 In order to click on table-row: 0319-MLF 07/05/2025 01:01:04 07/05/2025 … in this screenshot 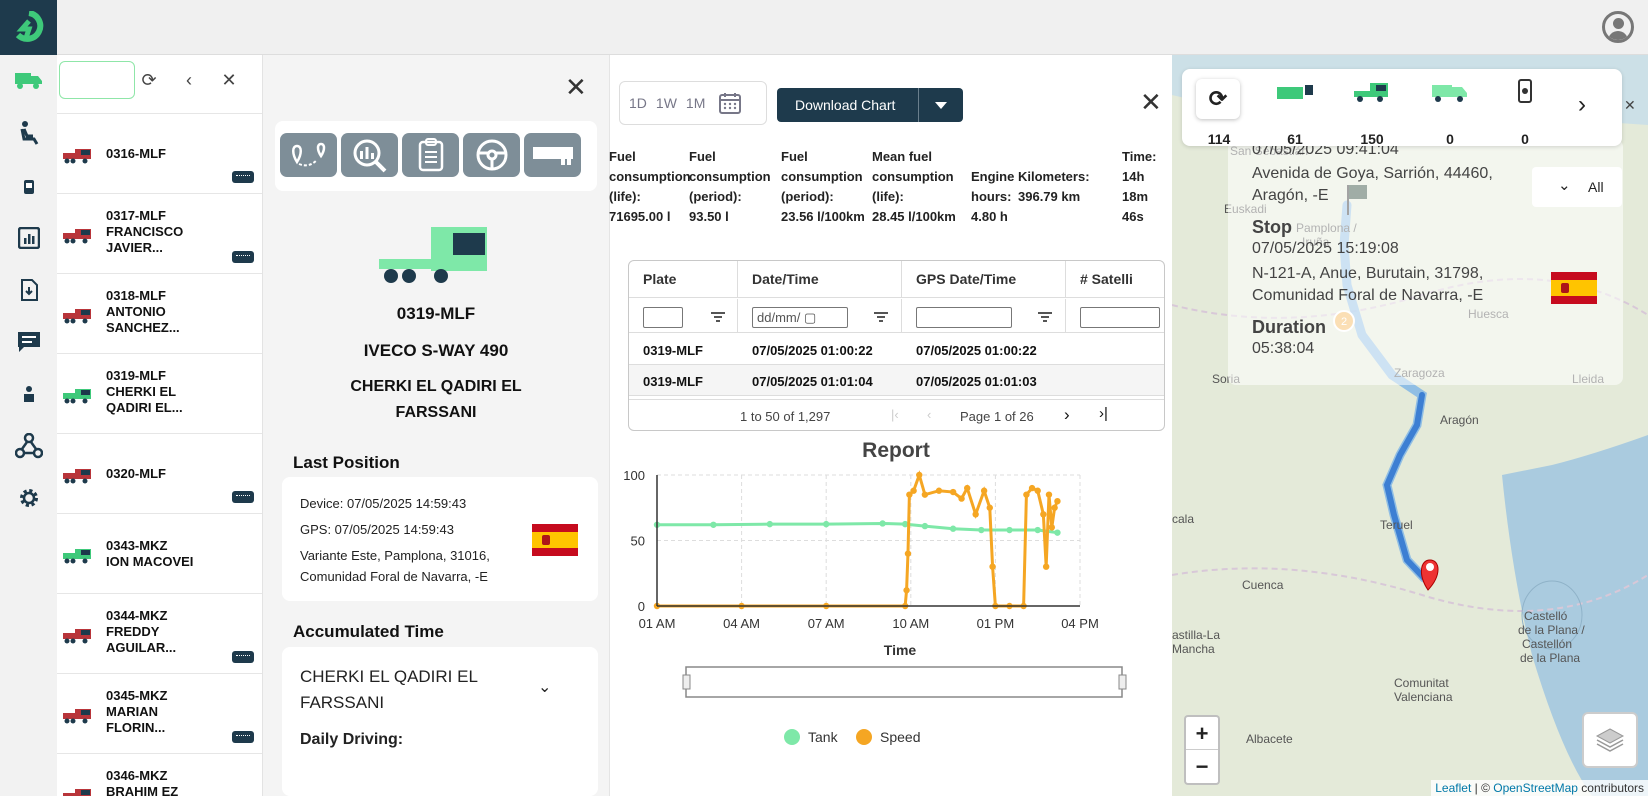, I will do `click(896, 380)`.